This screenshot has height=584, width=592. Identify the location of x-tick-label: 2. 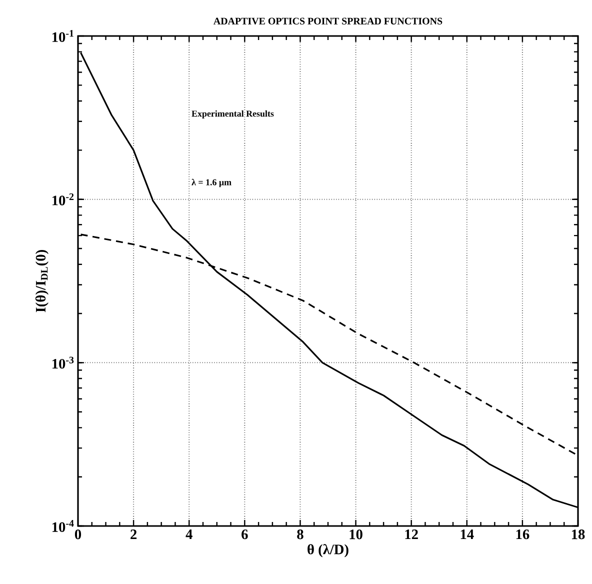
(133, 535).